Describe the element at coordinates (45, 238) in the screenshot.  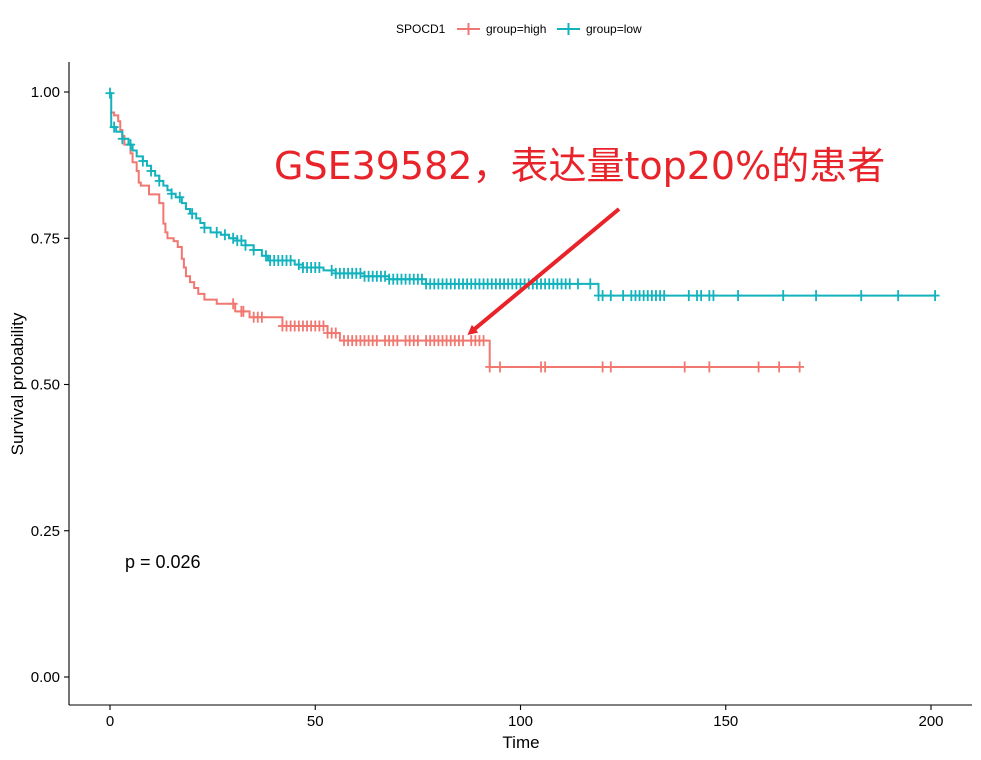
I see `y-tick-label: 0.75` at that location.